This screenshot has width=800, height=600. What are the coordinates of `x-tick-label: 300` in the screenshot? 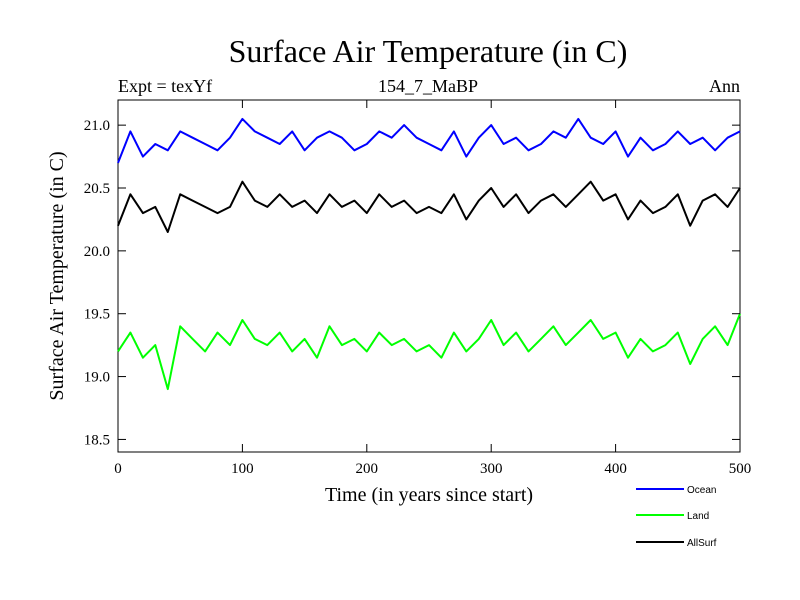 It's located at (491, 469).